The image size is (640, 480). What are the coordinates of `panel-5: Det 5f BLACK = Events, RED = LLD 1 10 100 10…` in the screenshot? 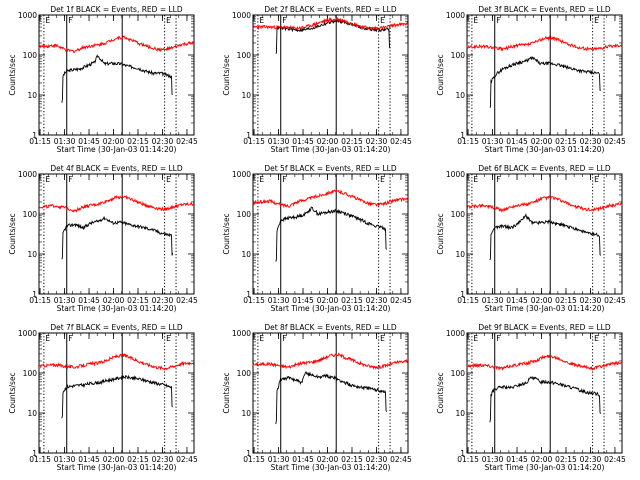 It's located at (317, 238).